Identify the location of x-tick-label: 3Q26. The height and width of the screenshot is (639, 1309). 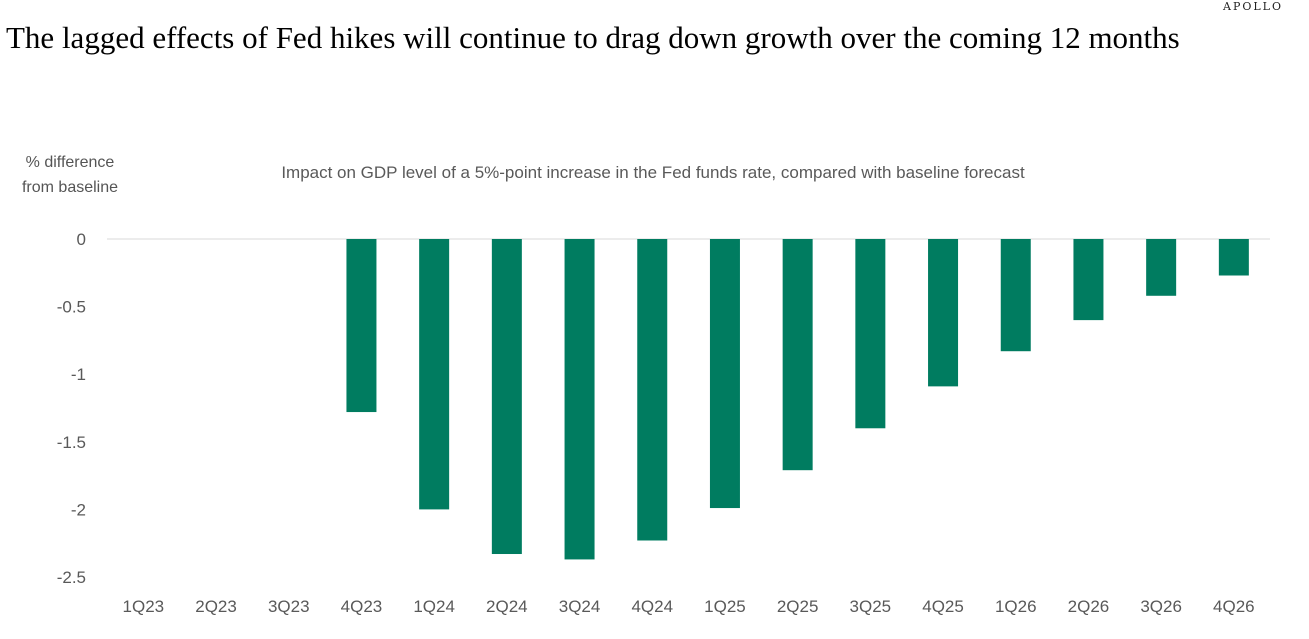
(1161, 606).